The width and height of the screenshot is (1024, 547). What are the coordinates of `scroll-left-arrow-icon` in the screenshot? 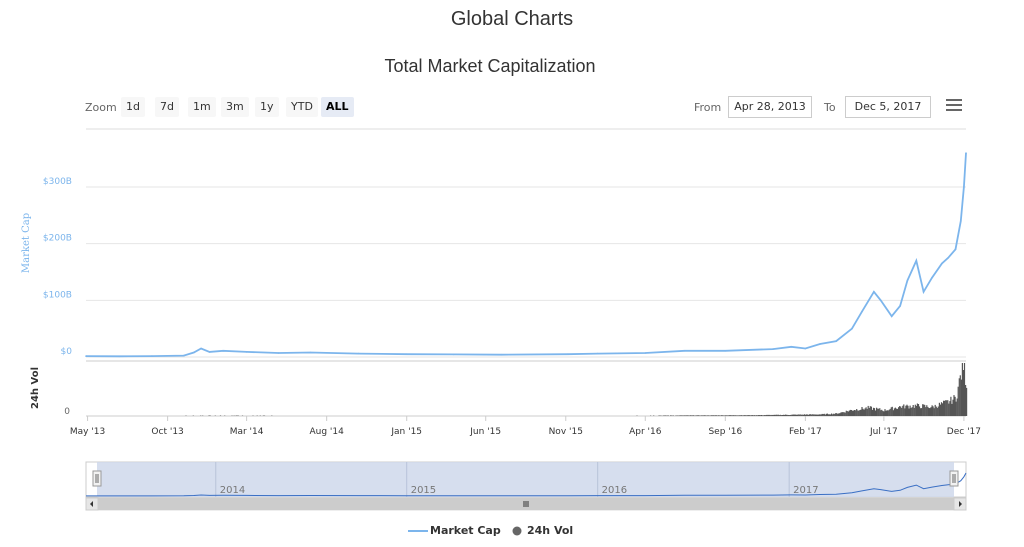 It's located at (91, 504).